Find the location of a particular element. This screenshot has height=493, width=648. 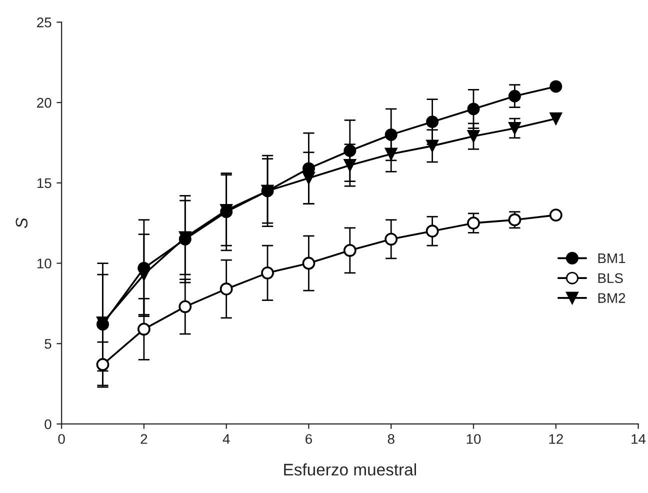

y-tick-label: 20 is located at coordinates (44, 103).